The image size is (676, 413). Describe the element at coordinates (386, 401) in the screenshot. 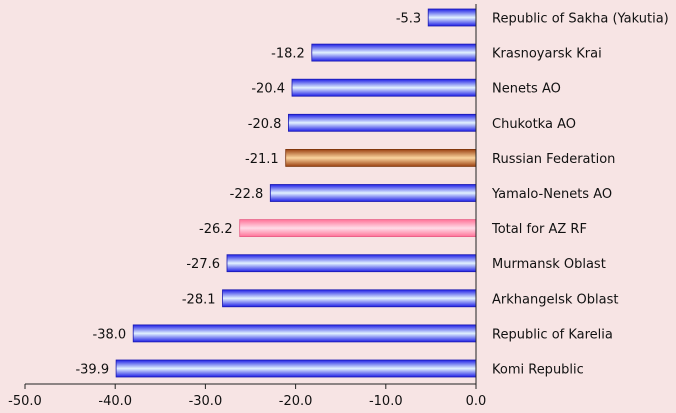

I see `x-tick-label: -10.0` at that location.